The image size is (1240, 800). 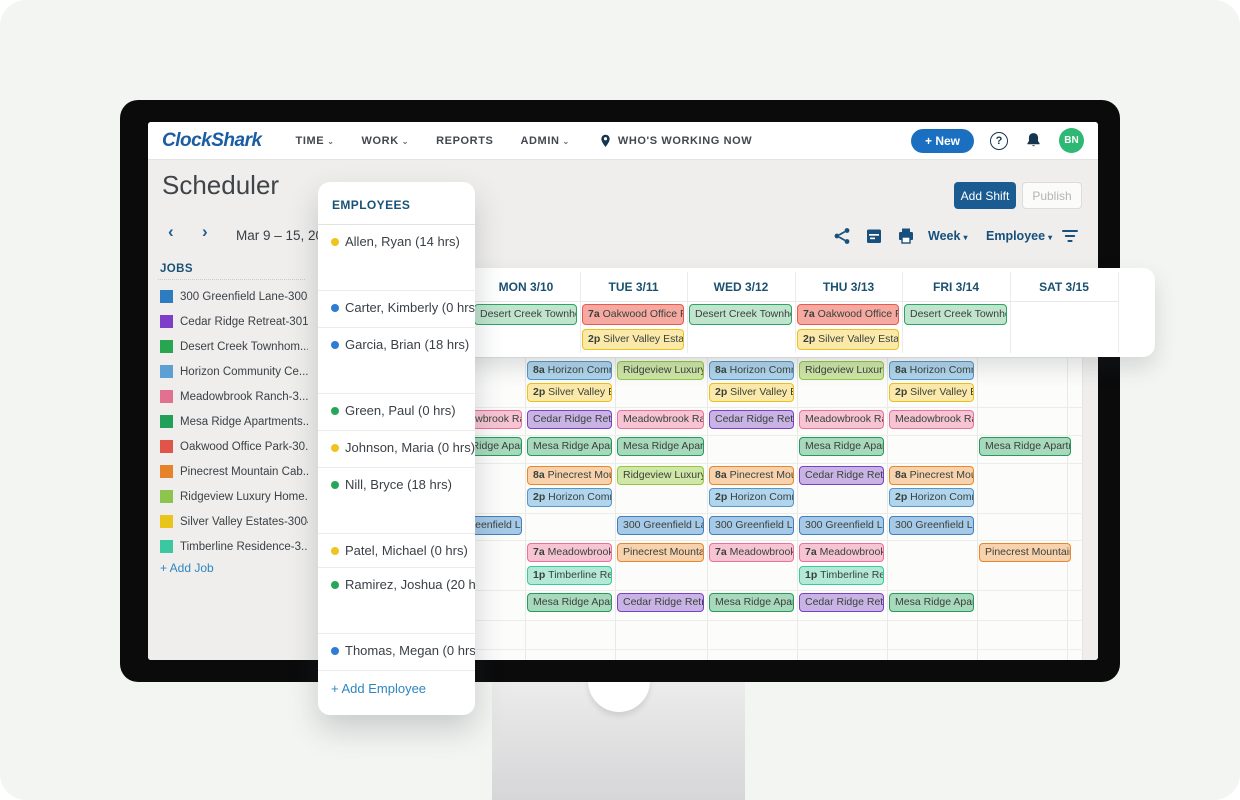 I want to click on add-shift-button: Add Shift, so click(x=985, y=195).